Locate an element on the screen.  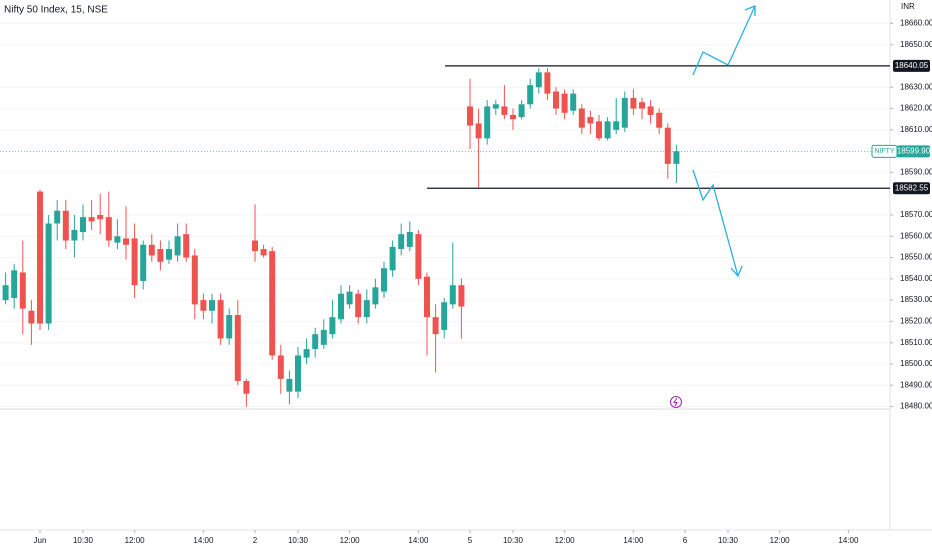
last-price-label: 18599.90 is located at coordinates (914, 150).